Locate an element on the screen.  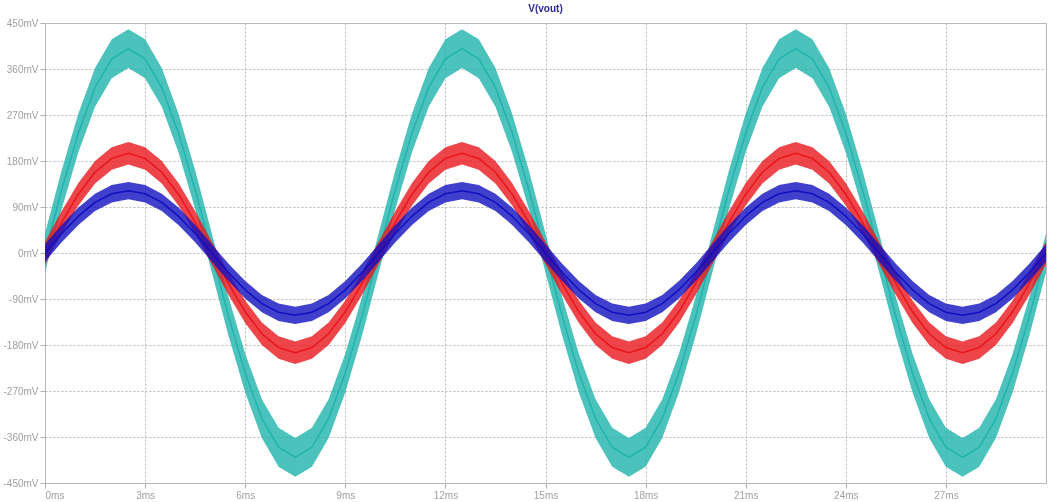
y-tick-label: 270mV is located at coordinates (22, 115).